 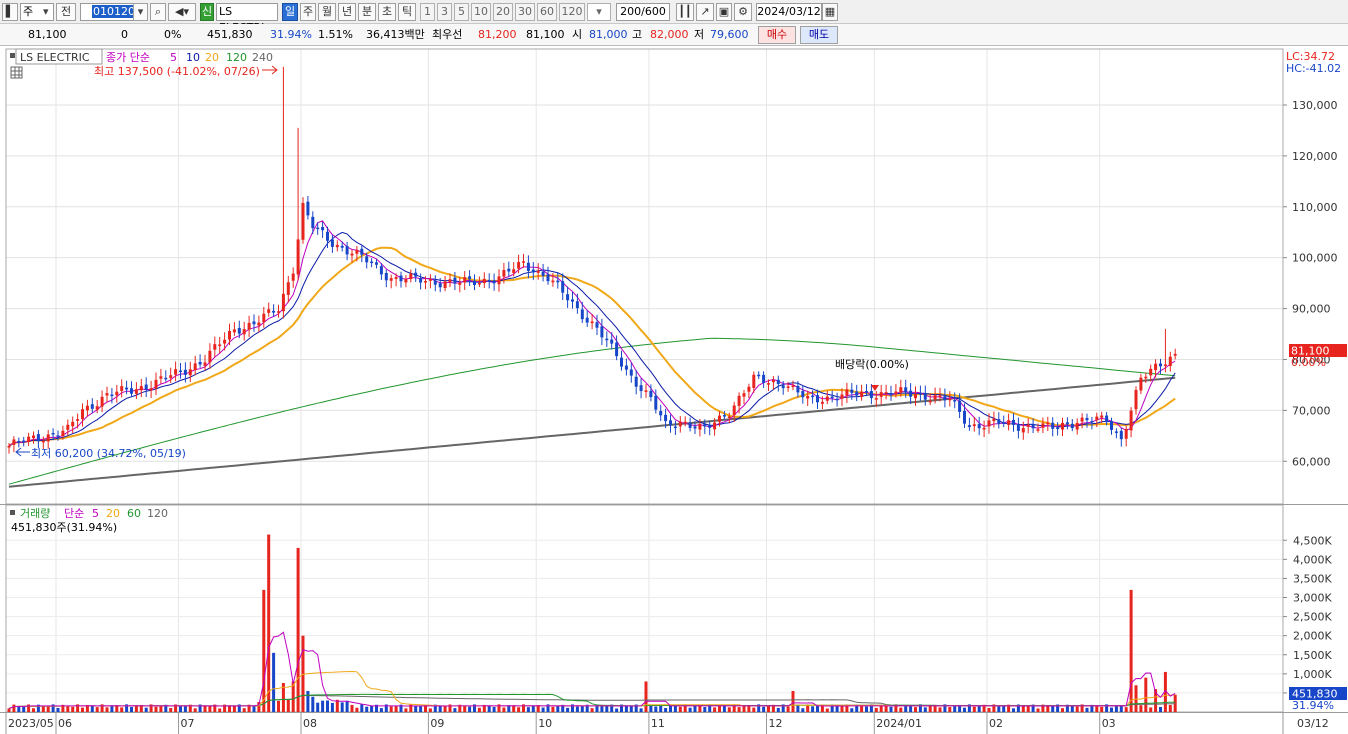 What do you see at coordinates (525, 12) in the screenshot?
I see `interval-30: 30` at bounding box center [525, 12].